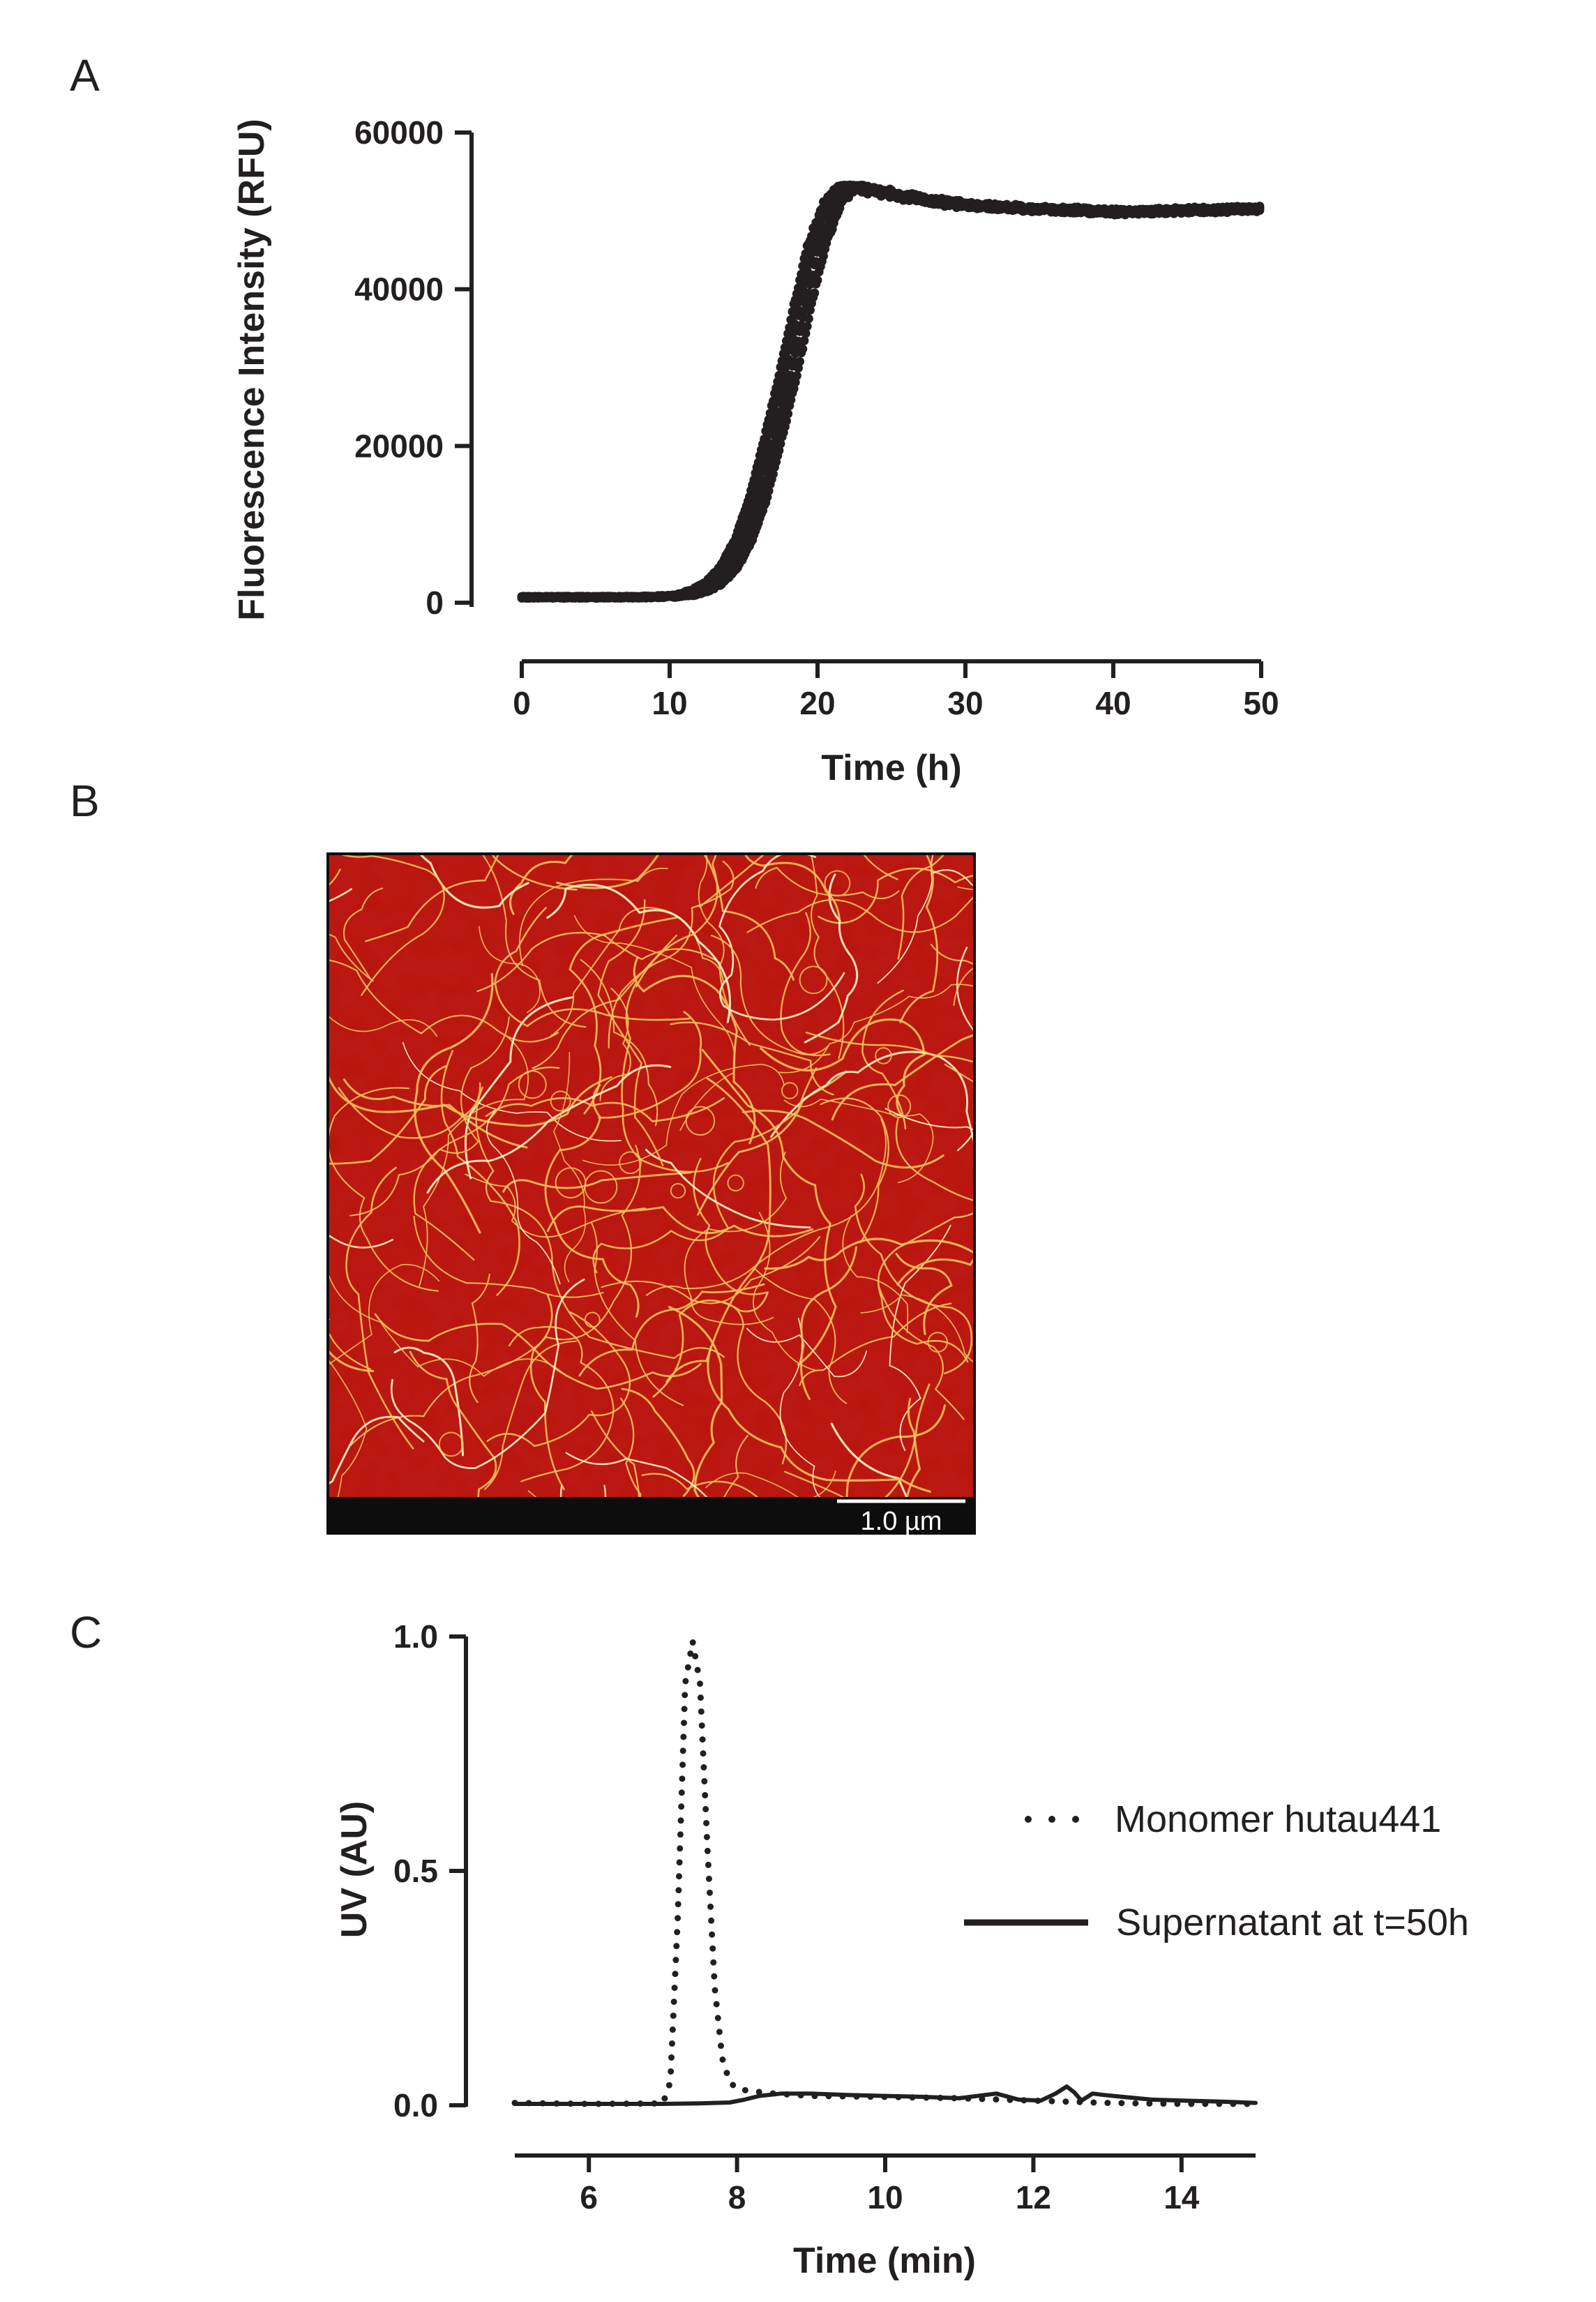 The image size is (1596, 2302). What do you see at coordinates (1216, 1870) in the screenshot?
I see `chart-c-legend: Monomer hutau441 Supernatant at t=50h` at bounding box center [1216, 1870].